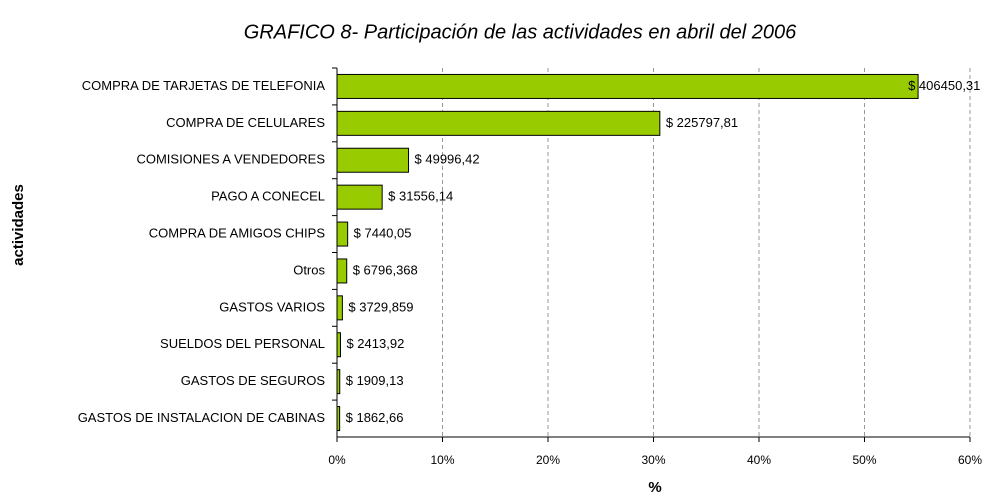 The width and height of the screenshot is (997, 497). Describe the element at coordinates (380, 306) in the screenshot. I see `data-label: $ 3729,859` at that location.